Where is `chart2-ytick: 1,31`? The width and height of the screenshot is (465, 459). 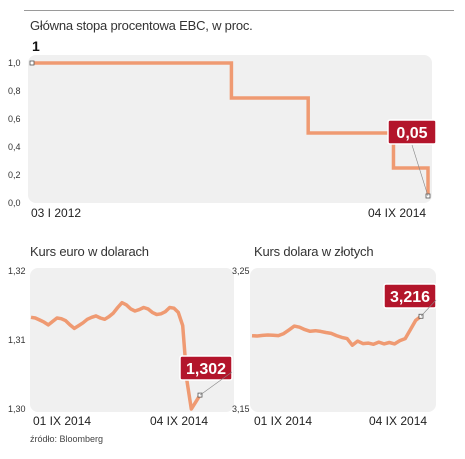
chart2-ytick: 1,31 is located at coordinates (17, 340).